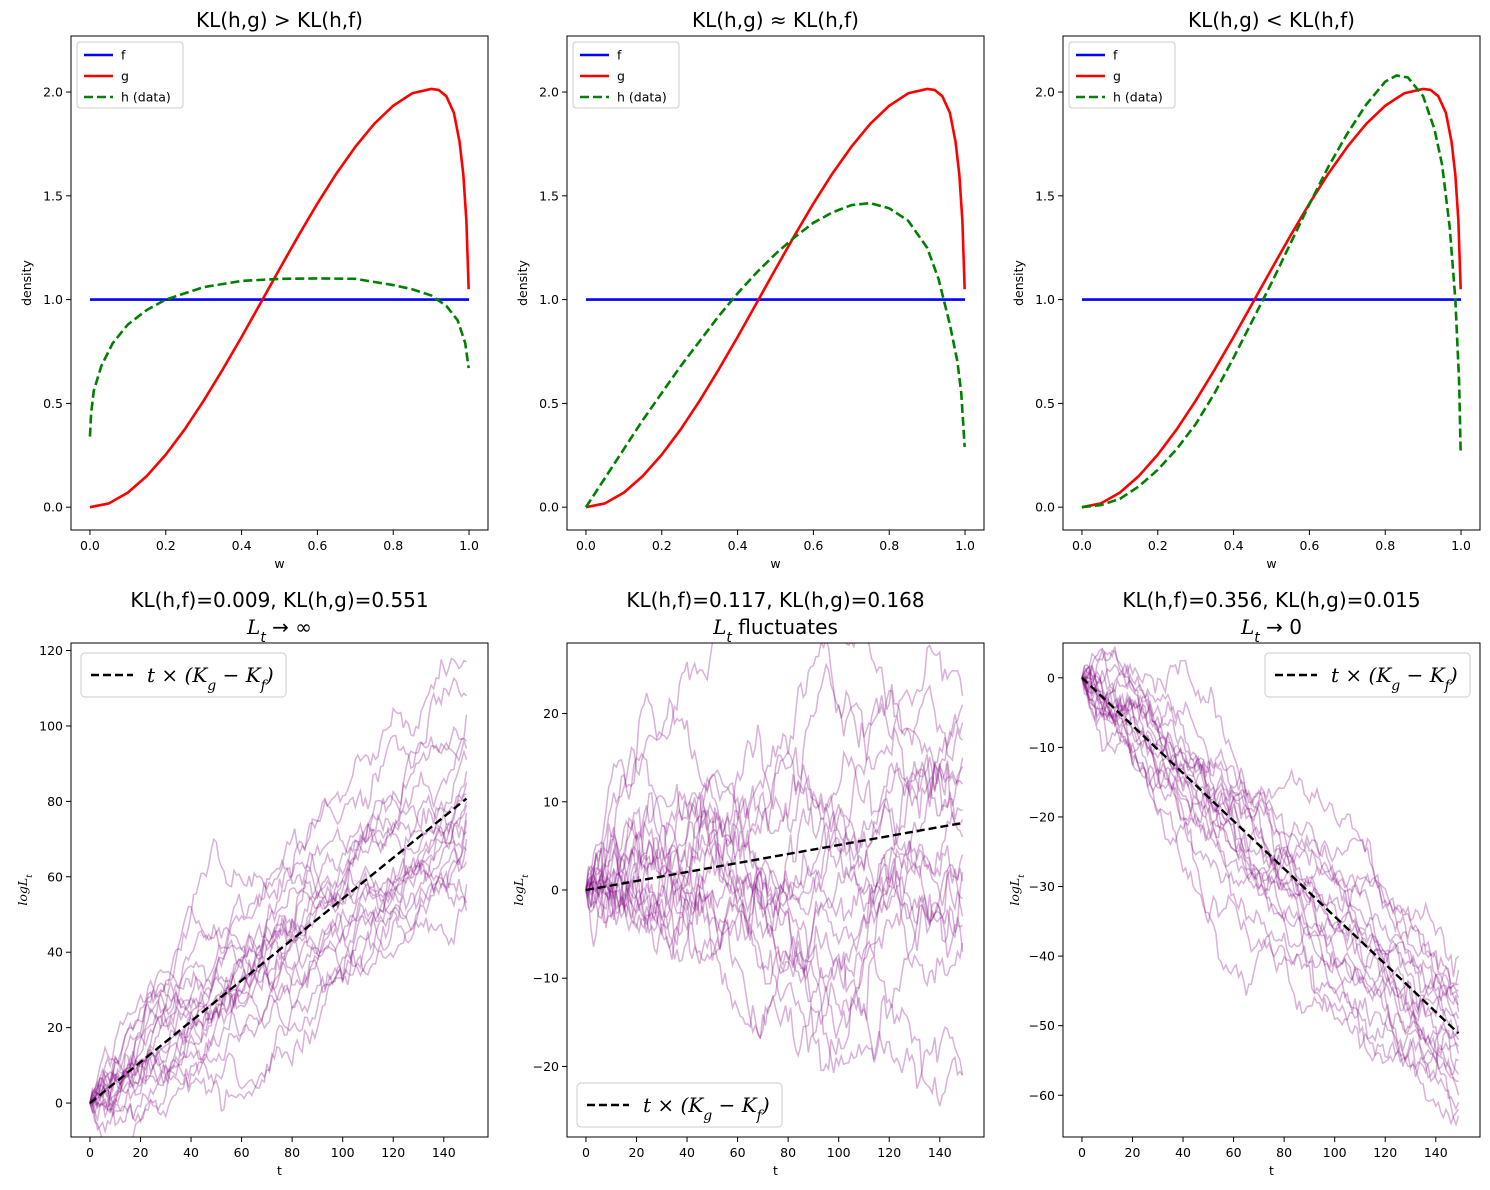 The height and width of the screenshot is (1190, 1490). Describe the element at coordinates (965, 545) in the screenshot. I see `x-tick-label: 1.0` at that location.